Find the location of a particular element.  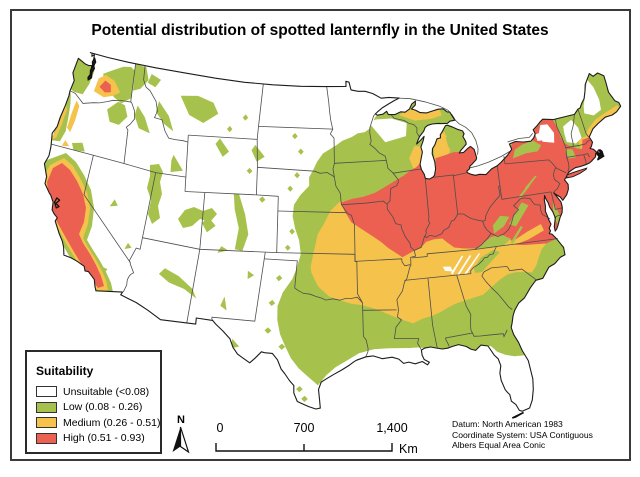

svg-text: 0 is located at coordinates (220, 428).